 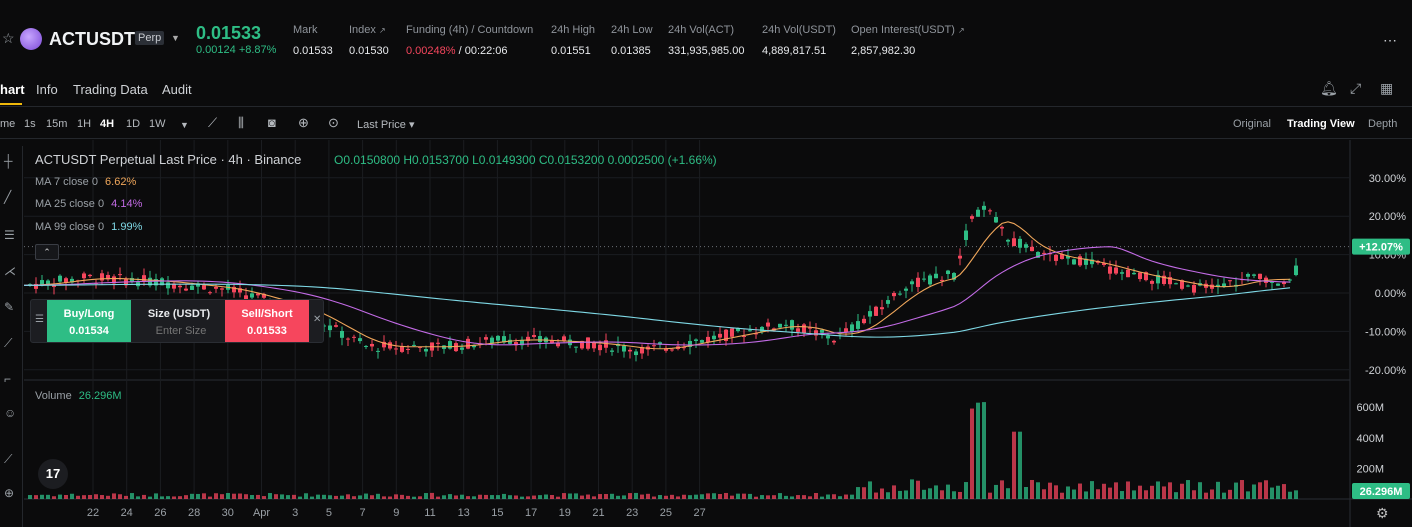 I want to click on camera-icon: ◙, so click(x=272, y=122).